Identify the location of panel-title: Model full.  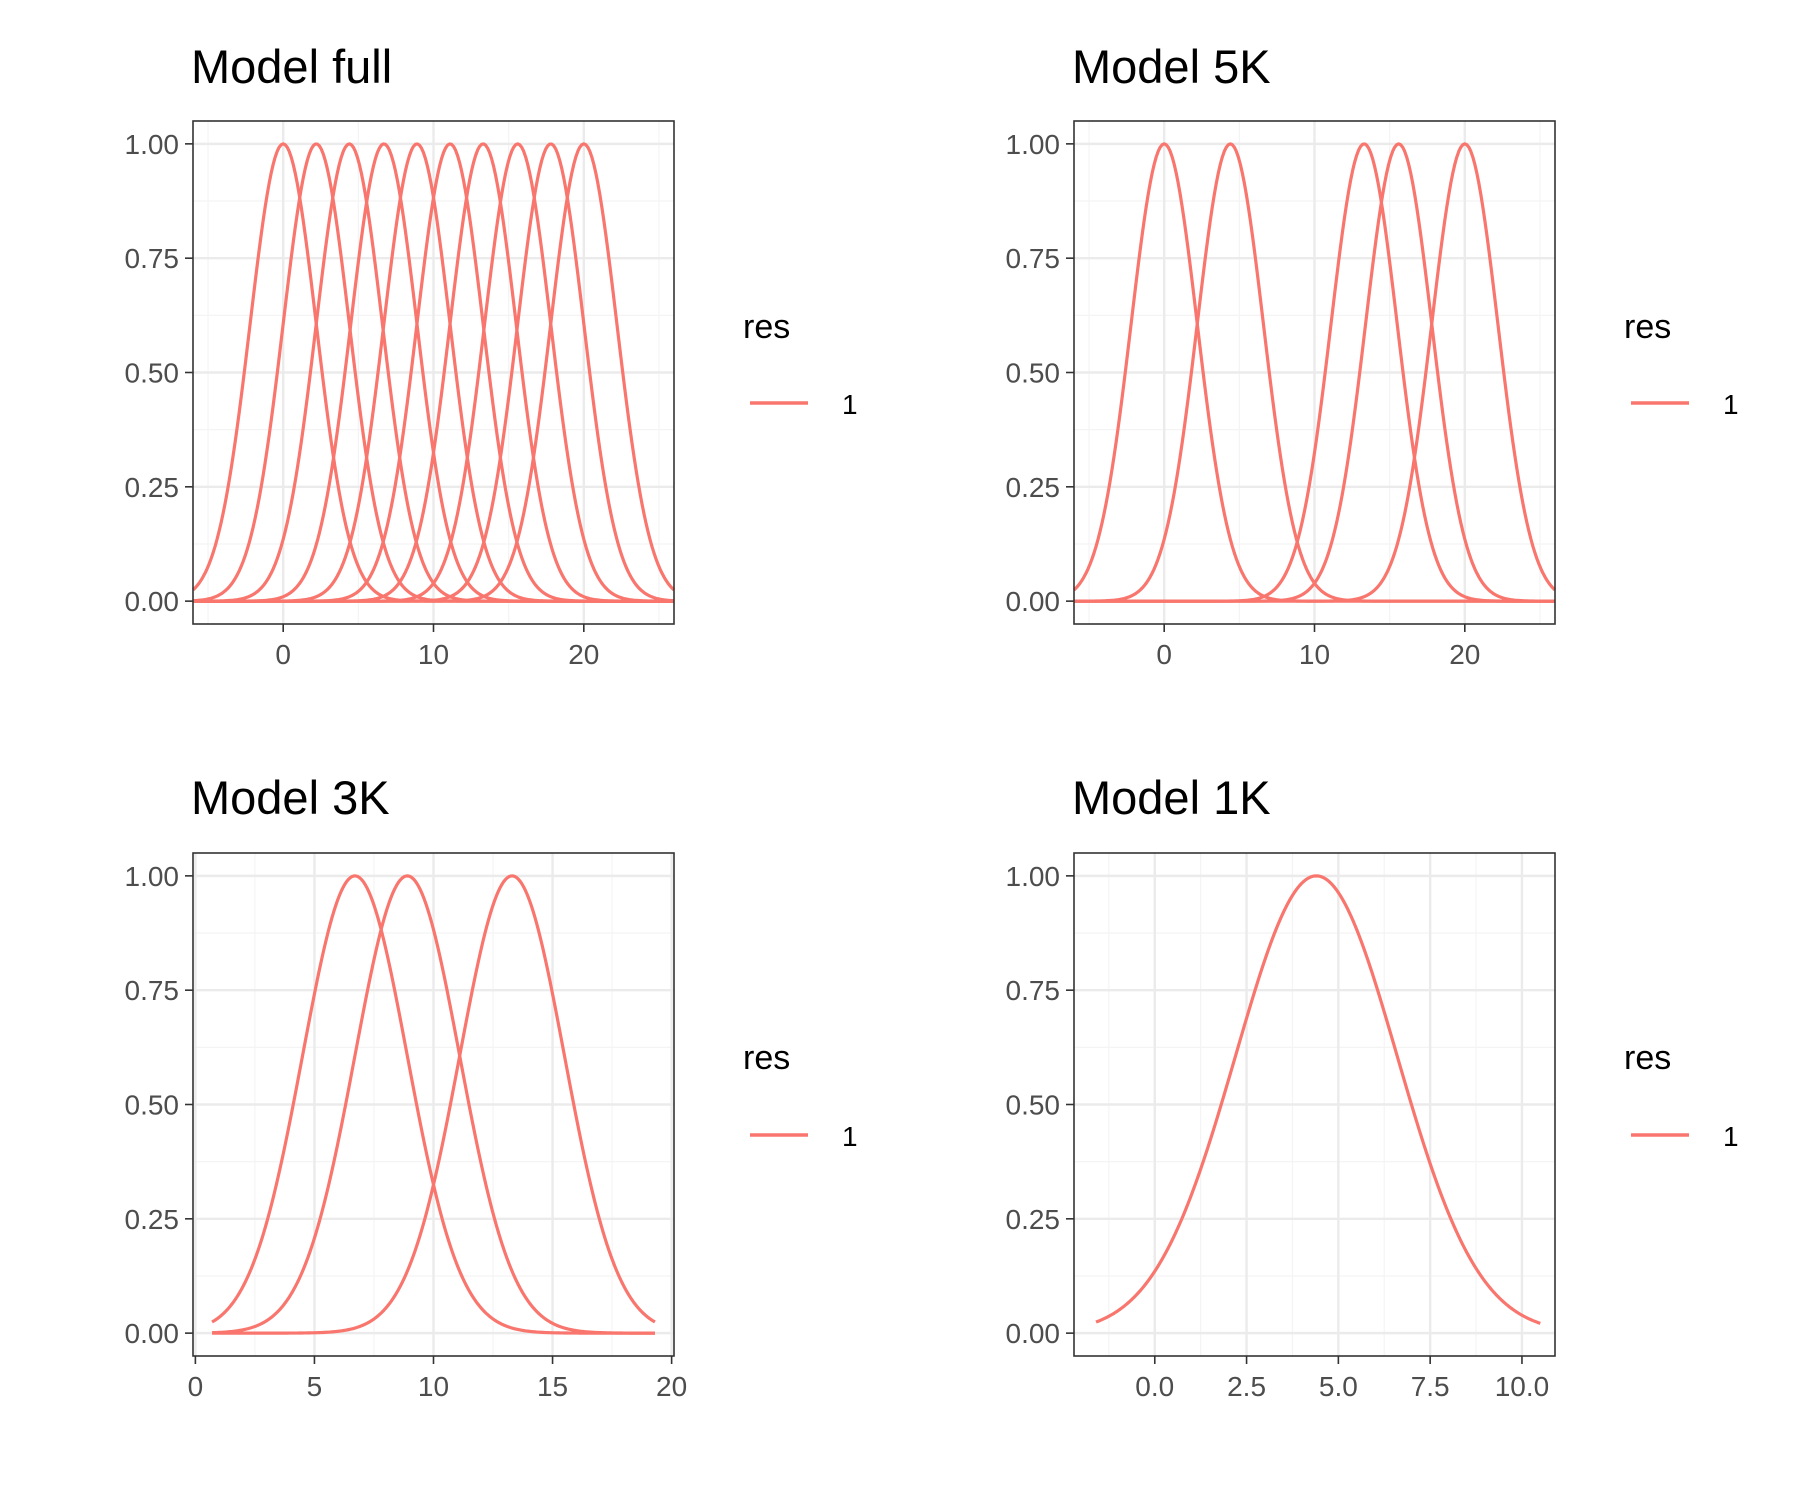
(291, 66).